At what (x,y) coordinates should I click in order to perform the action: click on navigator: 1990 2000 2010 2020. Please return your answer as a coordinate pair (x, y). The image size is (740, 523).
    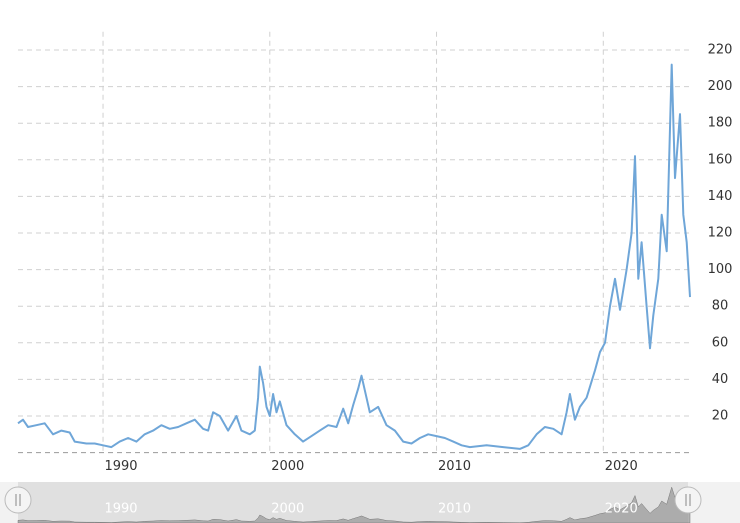
    Looking at the image, I should click on (354, 504).